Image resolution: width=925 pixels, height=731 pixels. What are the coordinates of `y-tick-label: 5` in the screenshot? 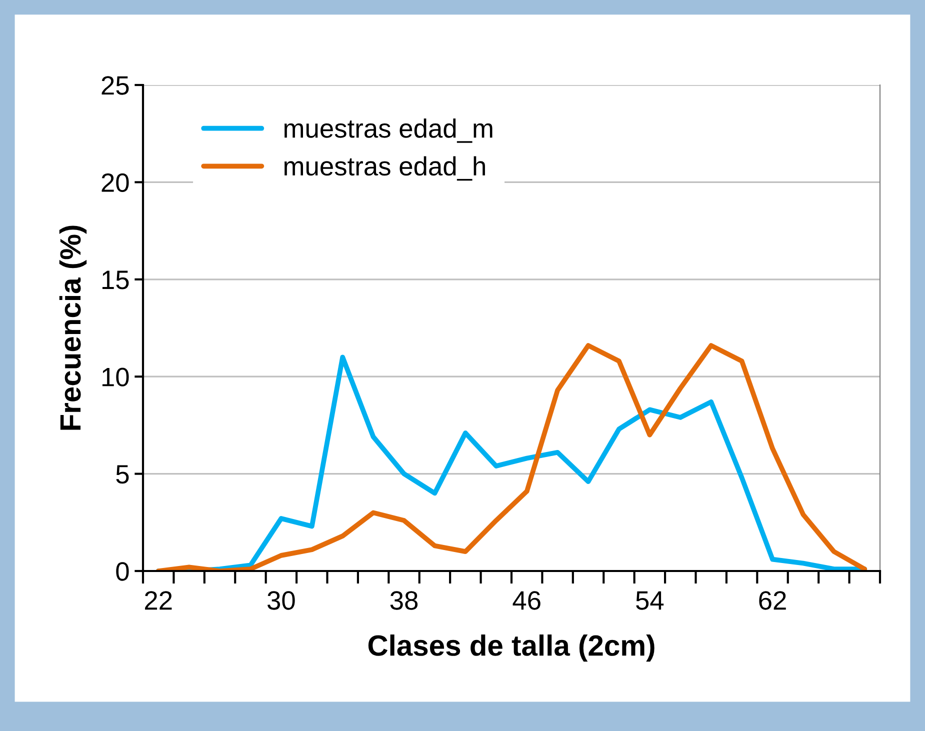 It's located at (122, 474).